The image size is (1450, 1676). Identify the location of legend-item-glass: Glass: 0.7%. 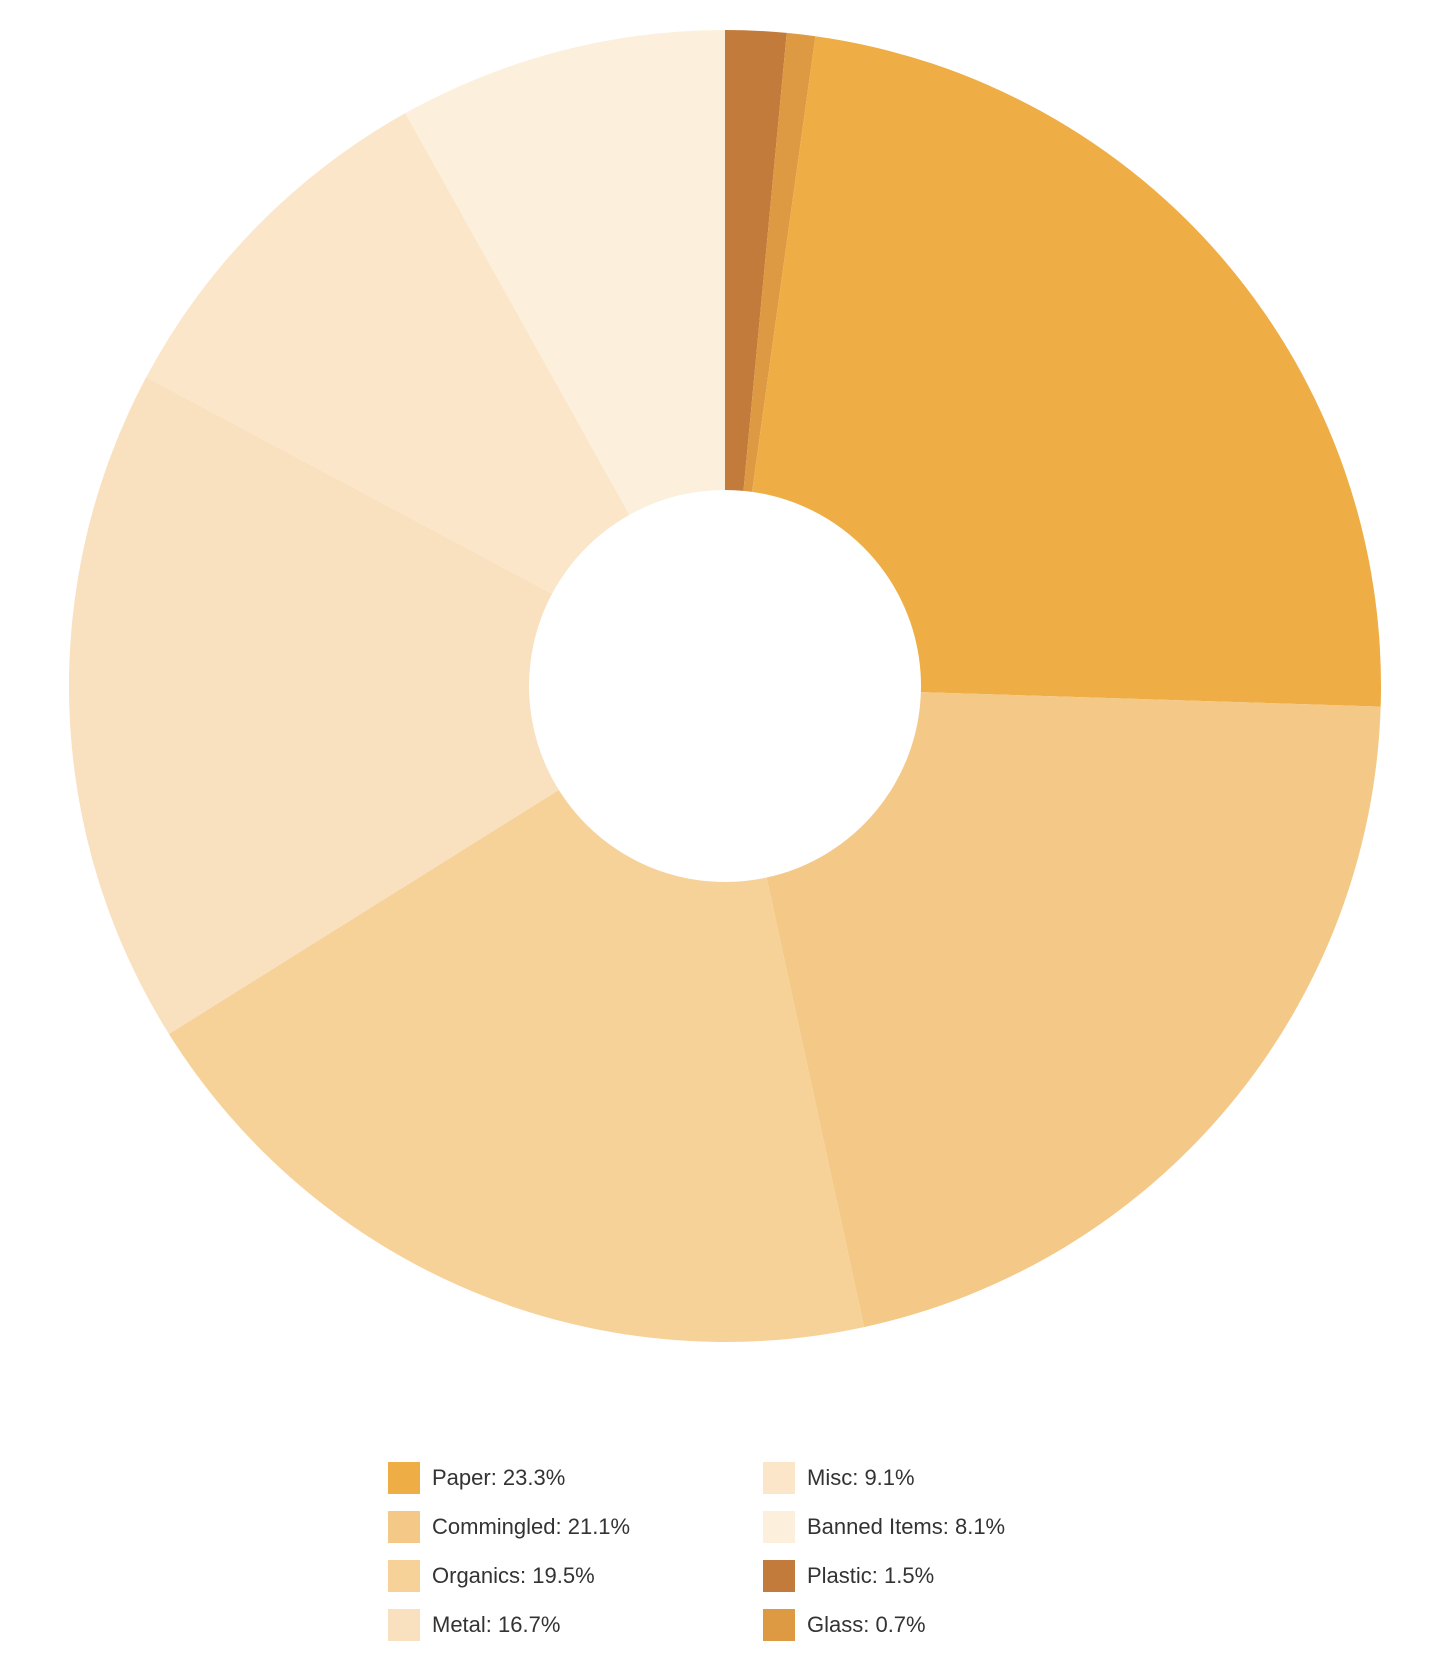
(913, 1624).